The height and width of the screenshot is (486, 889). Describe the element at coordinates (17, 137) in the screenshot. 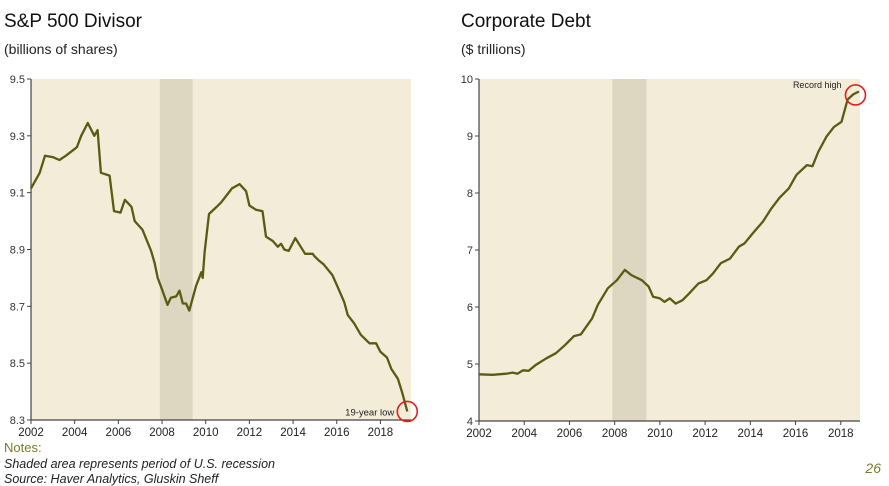

I see `left-y-tick-label: 9.3` at that location.